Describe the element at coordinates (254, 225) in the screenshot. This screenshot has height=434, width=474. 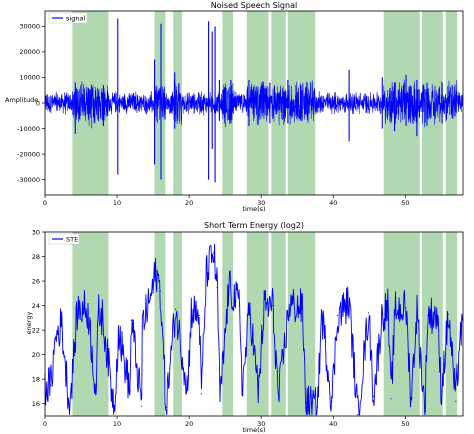
I see `chart-title: Short Term Energy (log2)` at that location.